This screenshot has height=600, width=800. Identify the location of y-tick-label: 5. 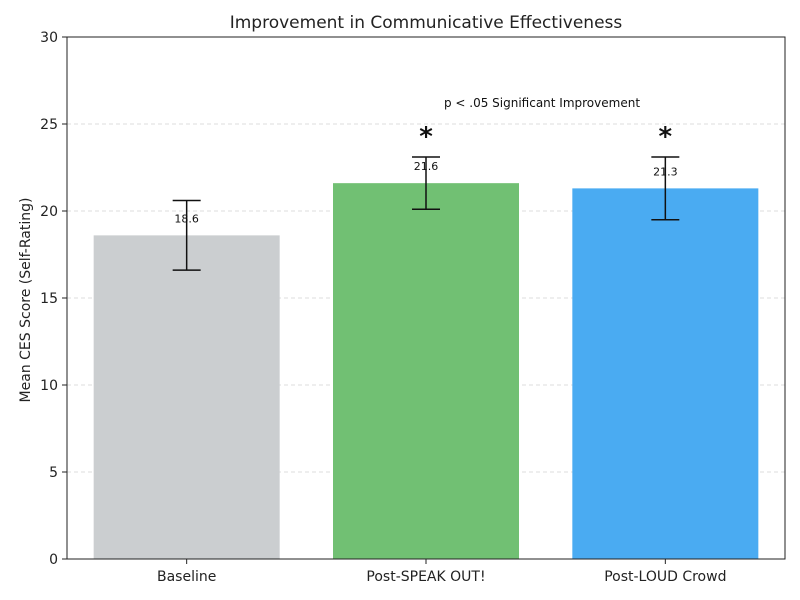
(53, 473).